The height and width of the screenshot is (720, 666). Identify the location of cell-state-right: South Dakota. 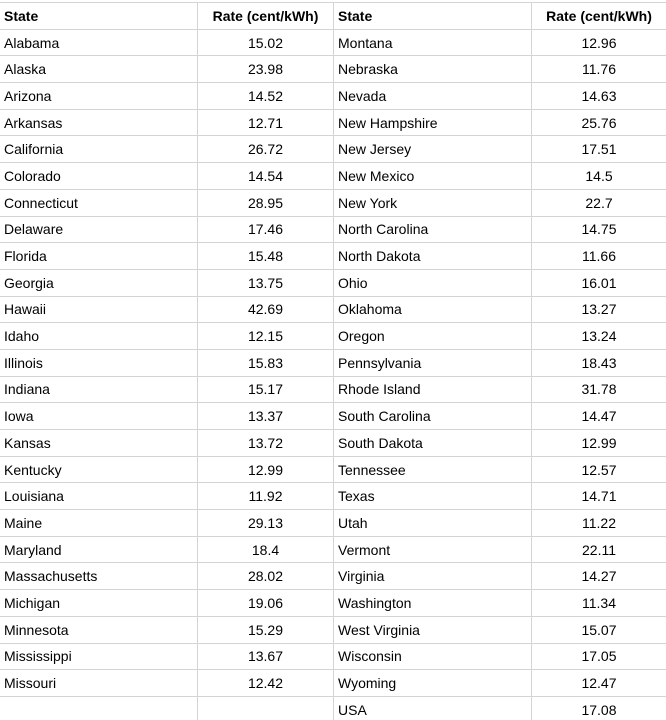
(432, 443).